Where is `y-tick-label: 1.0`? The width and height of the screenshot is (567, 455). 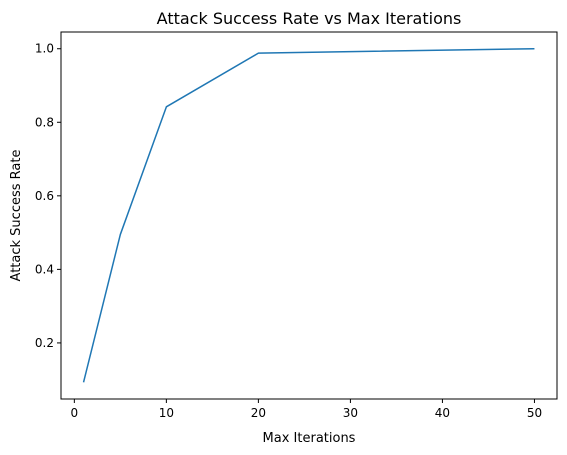 y-tick-label: 1.0 is located at coordinates (44, 49).